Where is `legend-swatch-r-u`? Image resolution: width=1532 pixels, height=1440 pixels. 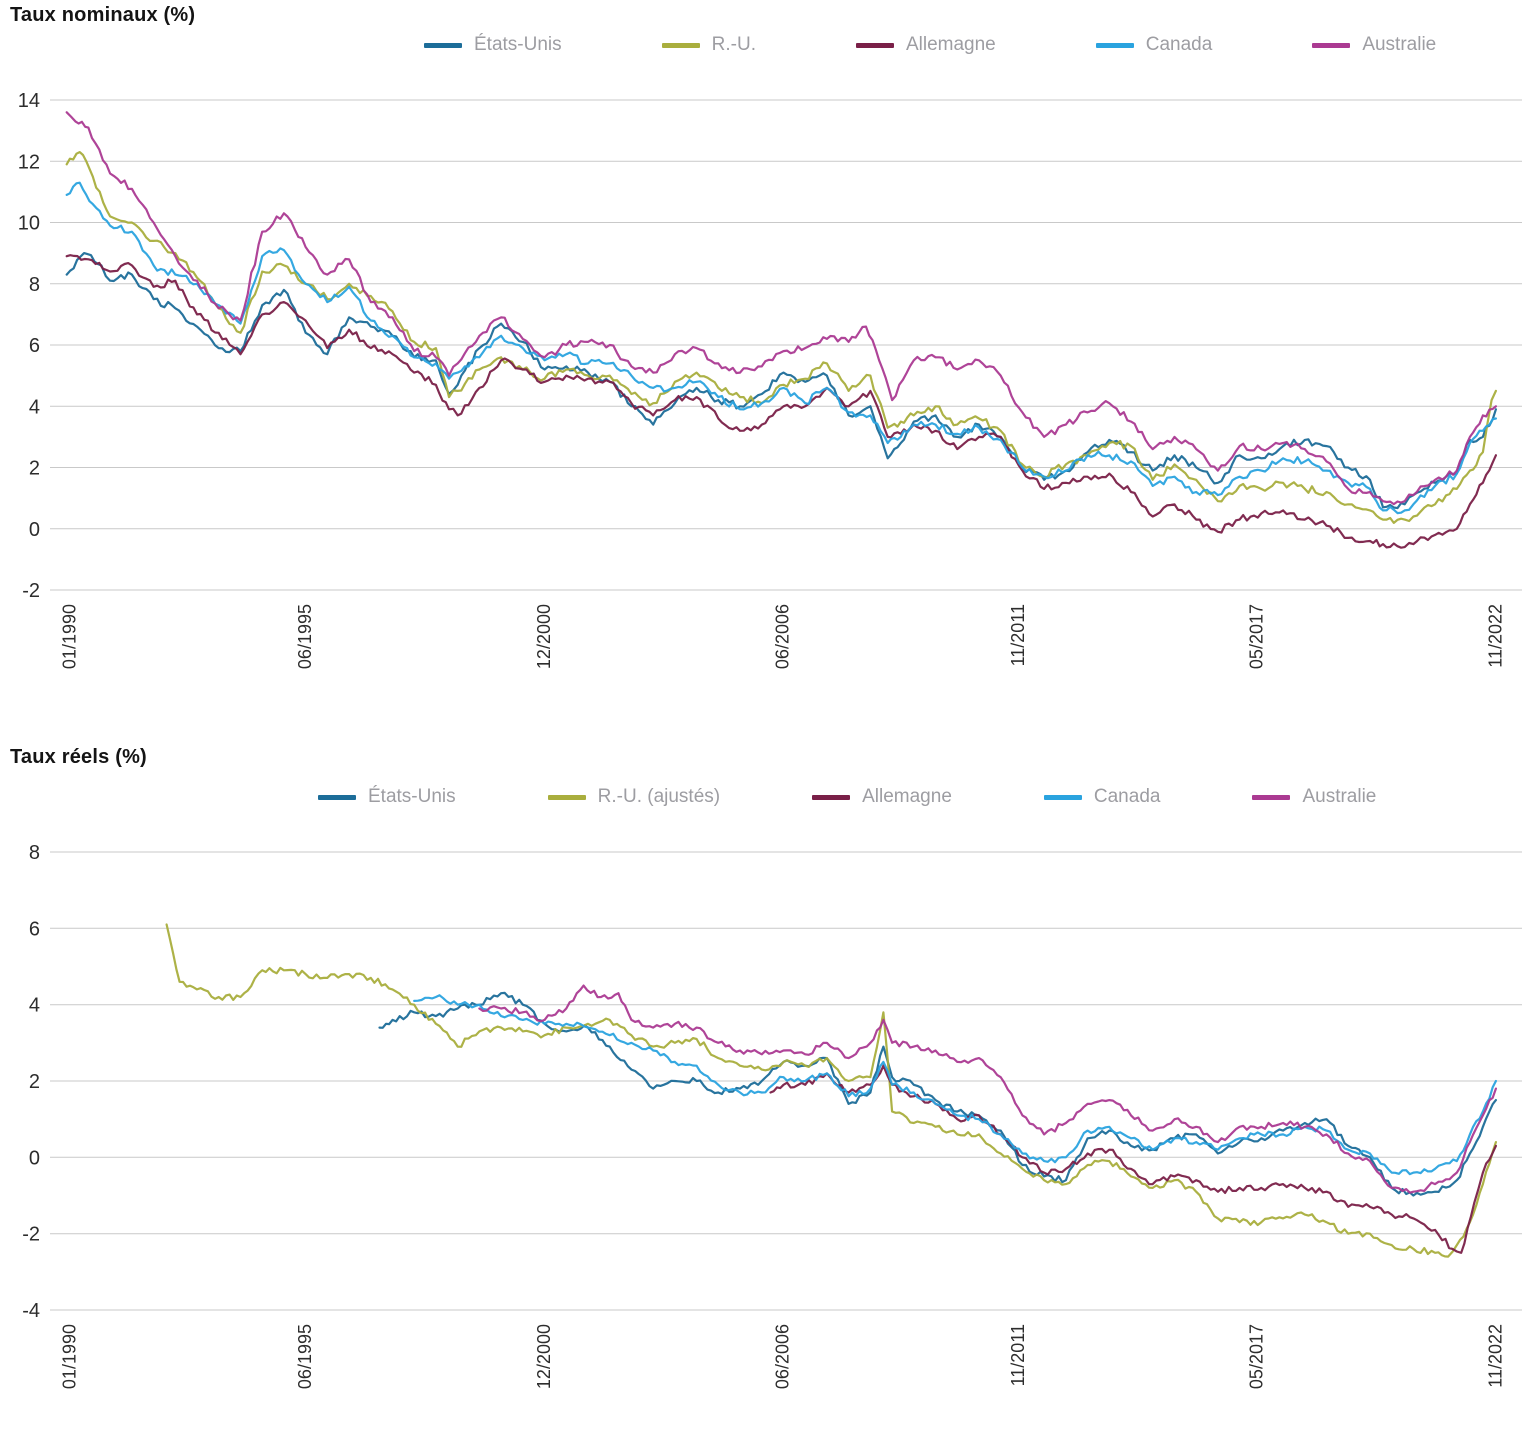 legend-swatch-r-u is located at coordinates (680, 45).